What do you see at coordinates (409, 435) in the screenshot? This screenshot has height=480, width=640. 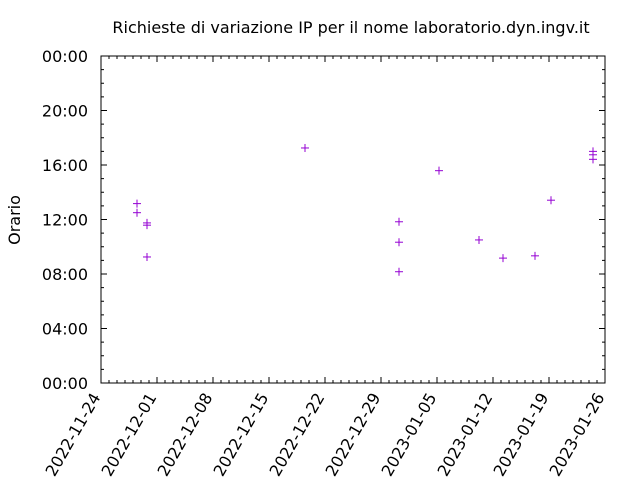 I see `x-tick-label: 2023-01-05` at bounding box center [409, 435].